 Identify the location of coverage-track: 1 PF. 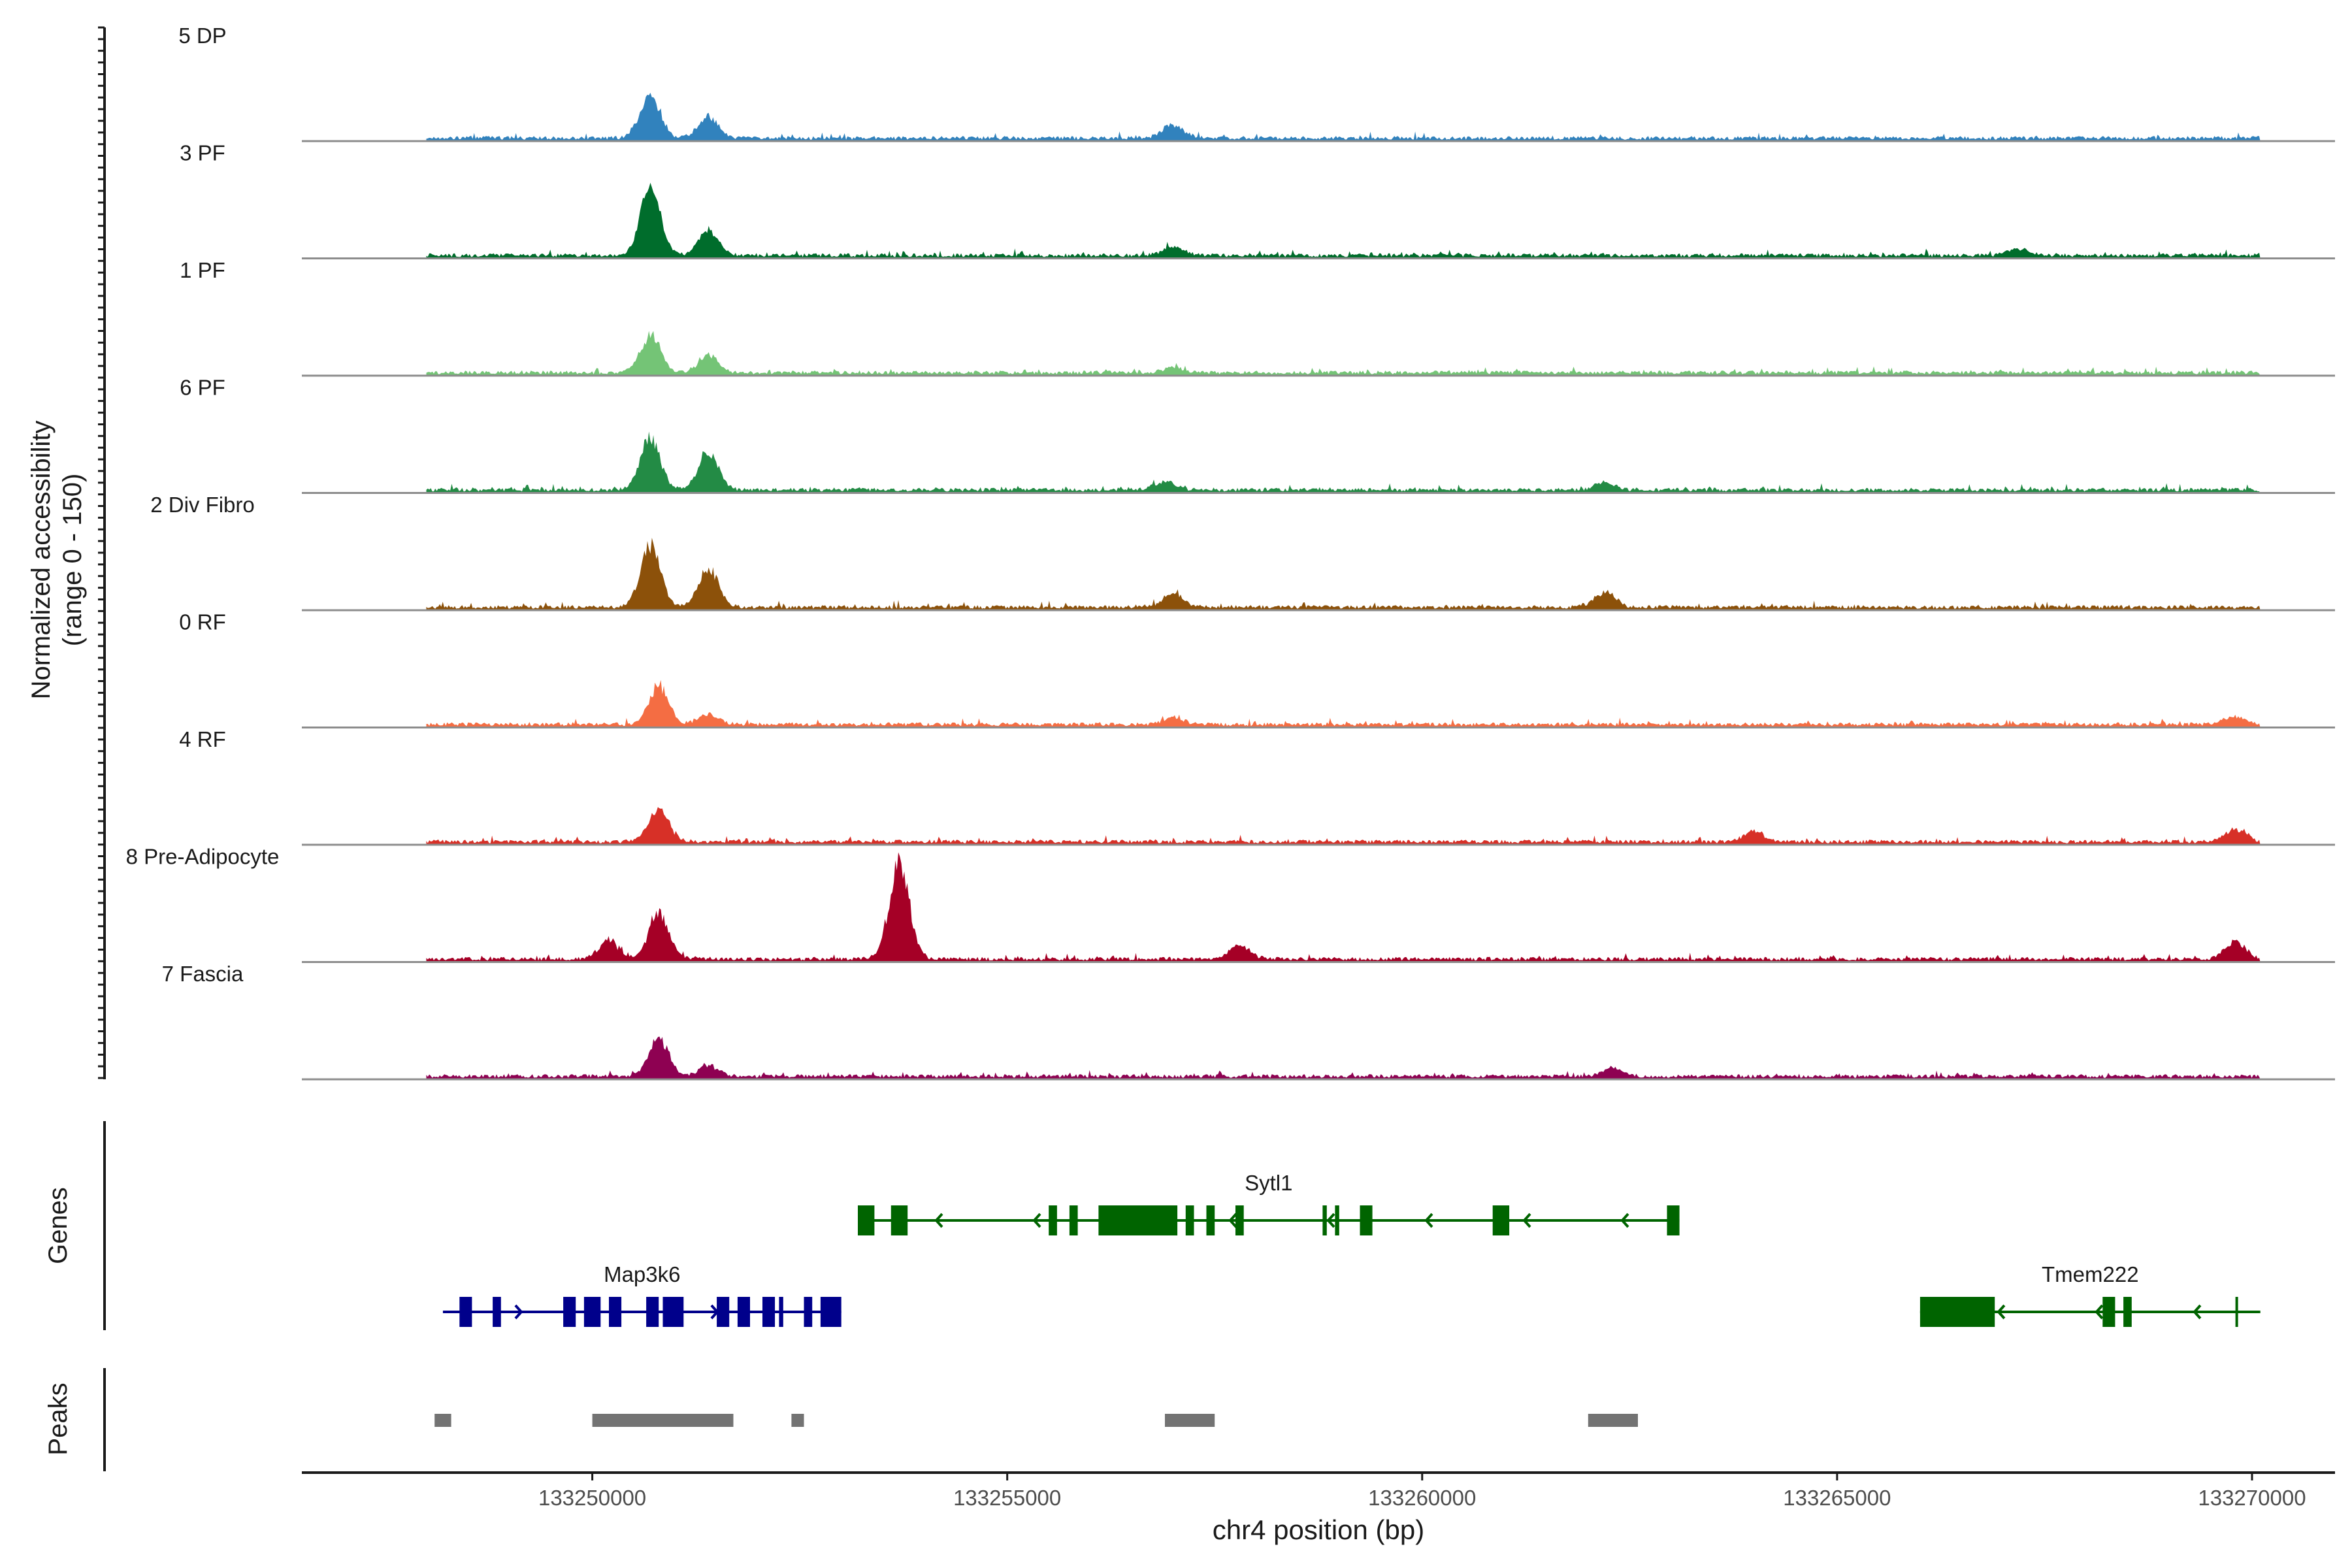
(1257, 317).